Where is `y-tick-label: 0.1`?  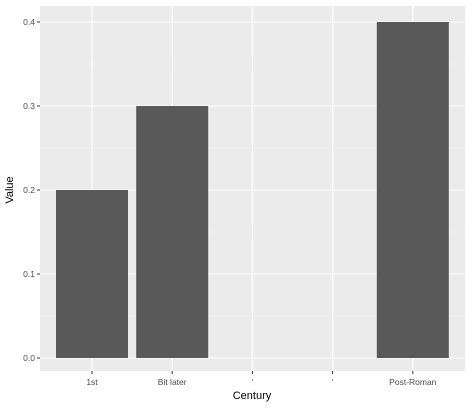
y-tick-label: 0.1 is located at coordinates (29, 274).